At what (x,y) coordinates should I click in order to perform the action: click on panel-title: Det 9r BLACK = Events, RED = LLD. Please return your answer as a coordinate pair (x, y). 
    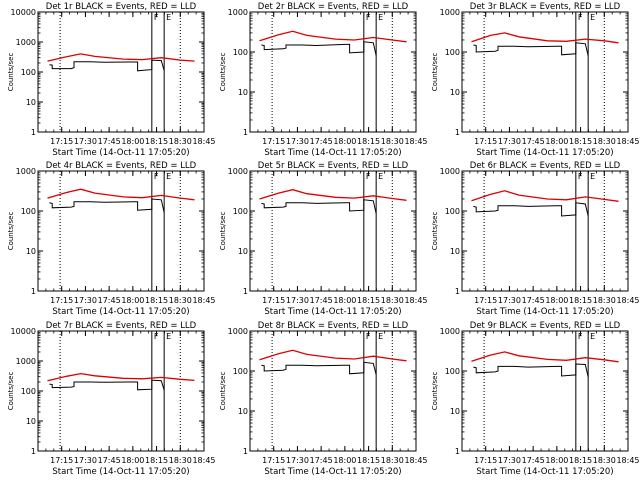
    Looking at the image, I should click on (545, 326).